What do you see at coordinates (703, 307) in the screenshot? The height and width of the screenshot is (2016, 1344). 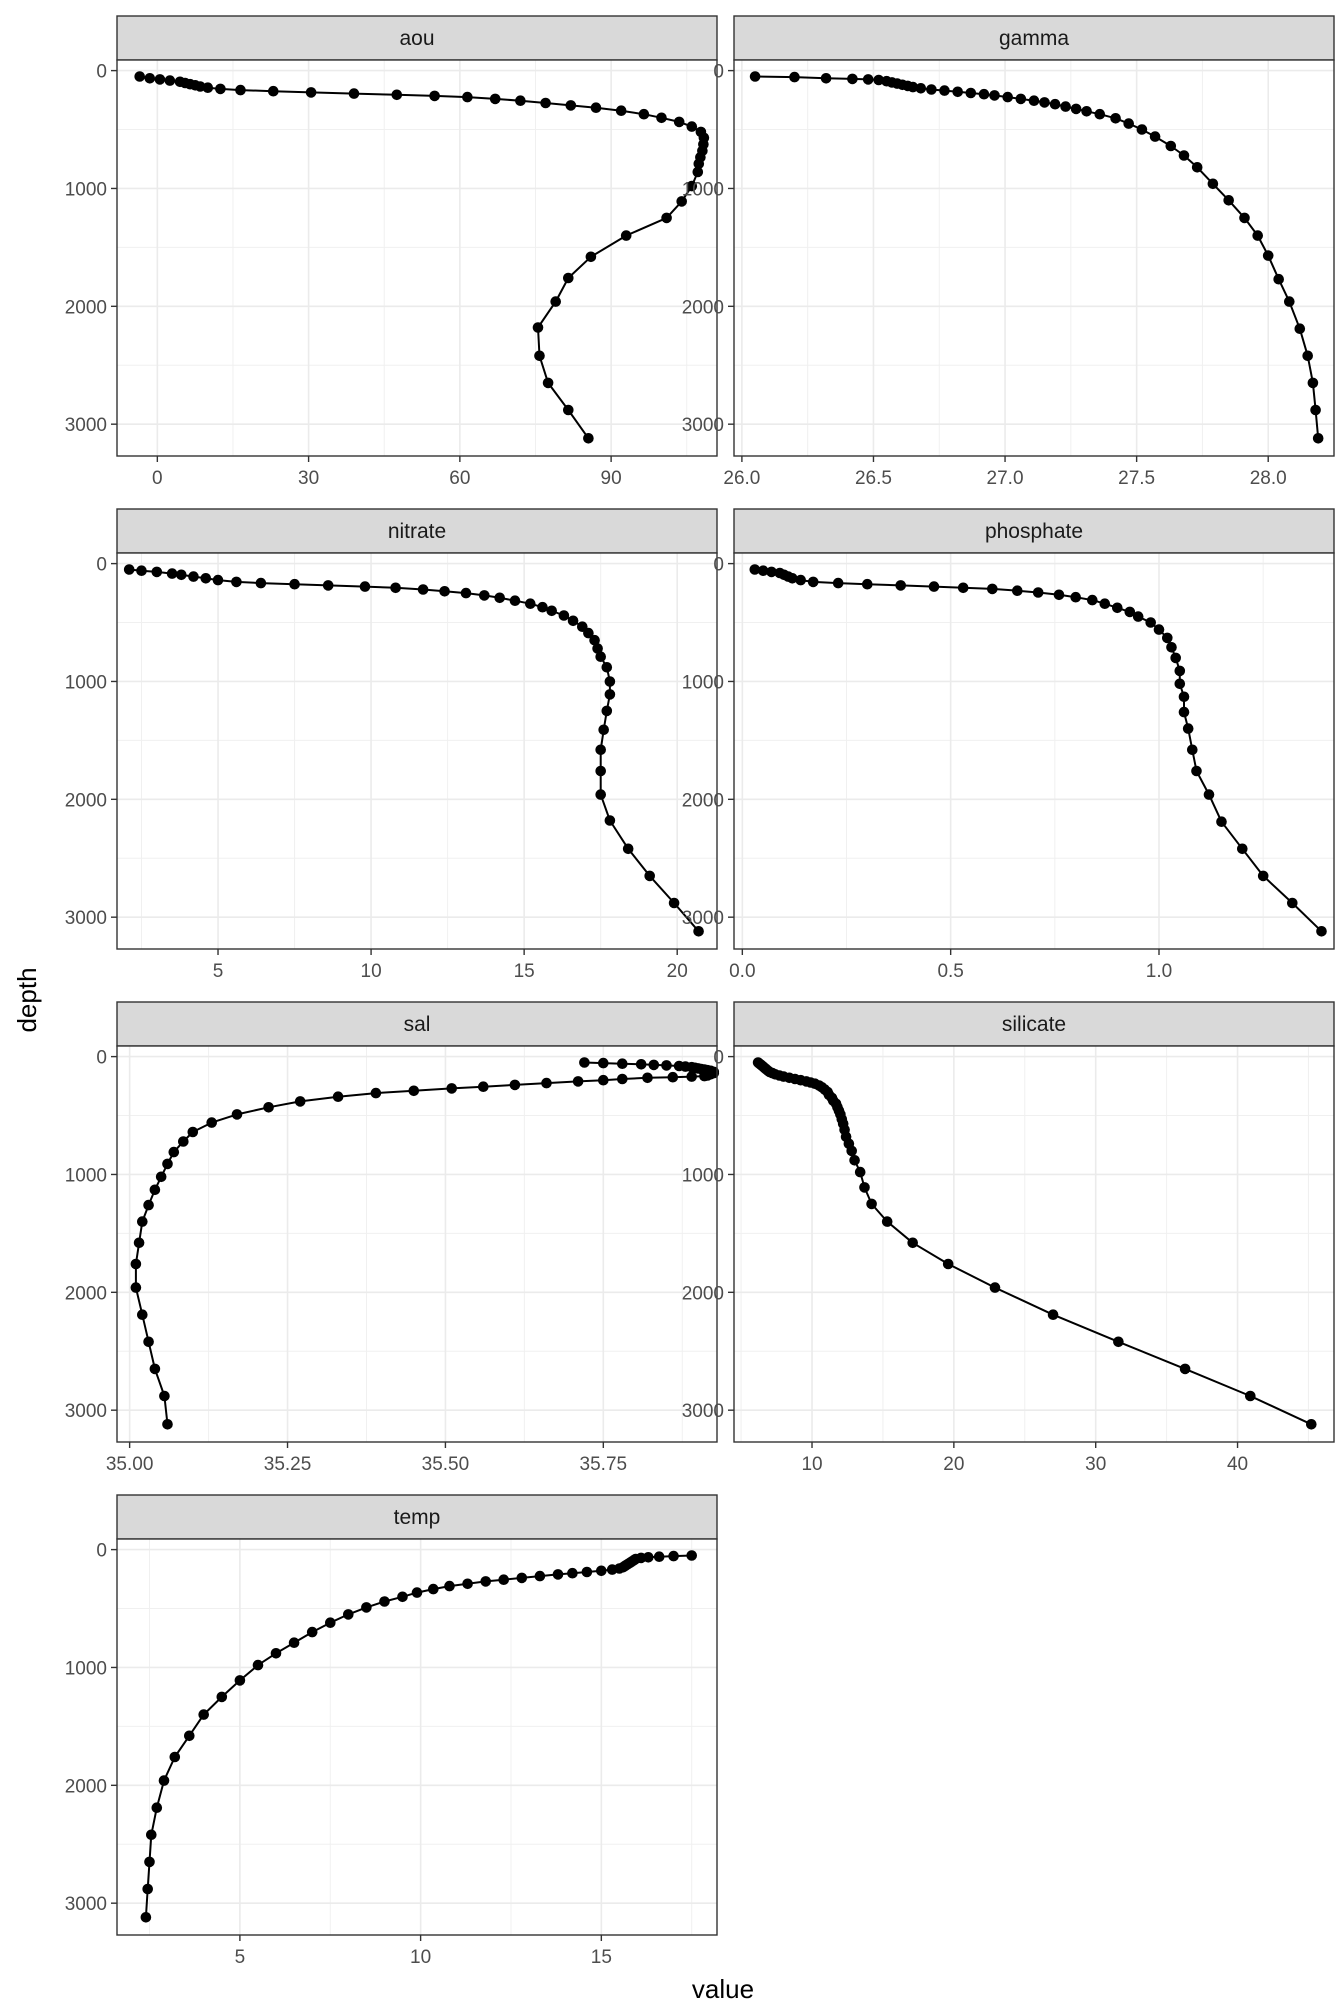 I see `y-tick-label: 2000` at bounding box center [703, 307].